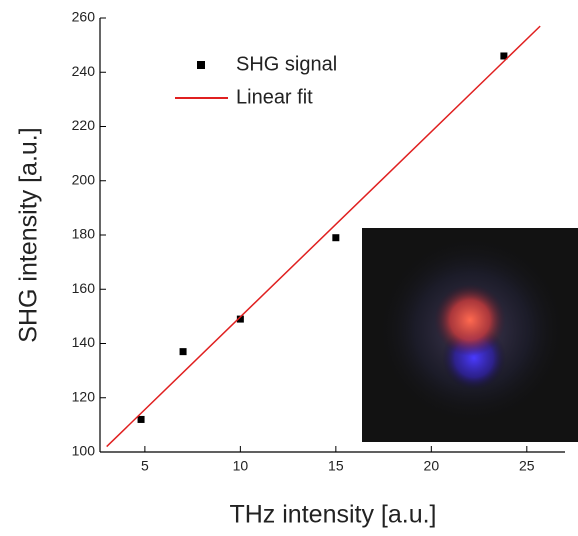  What do you see at coordinates (432, 466) in the screenshot?
I see `x-tick-label: 20` at bounding box center [432, 466].